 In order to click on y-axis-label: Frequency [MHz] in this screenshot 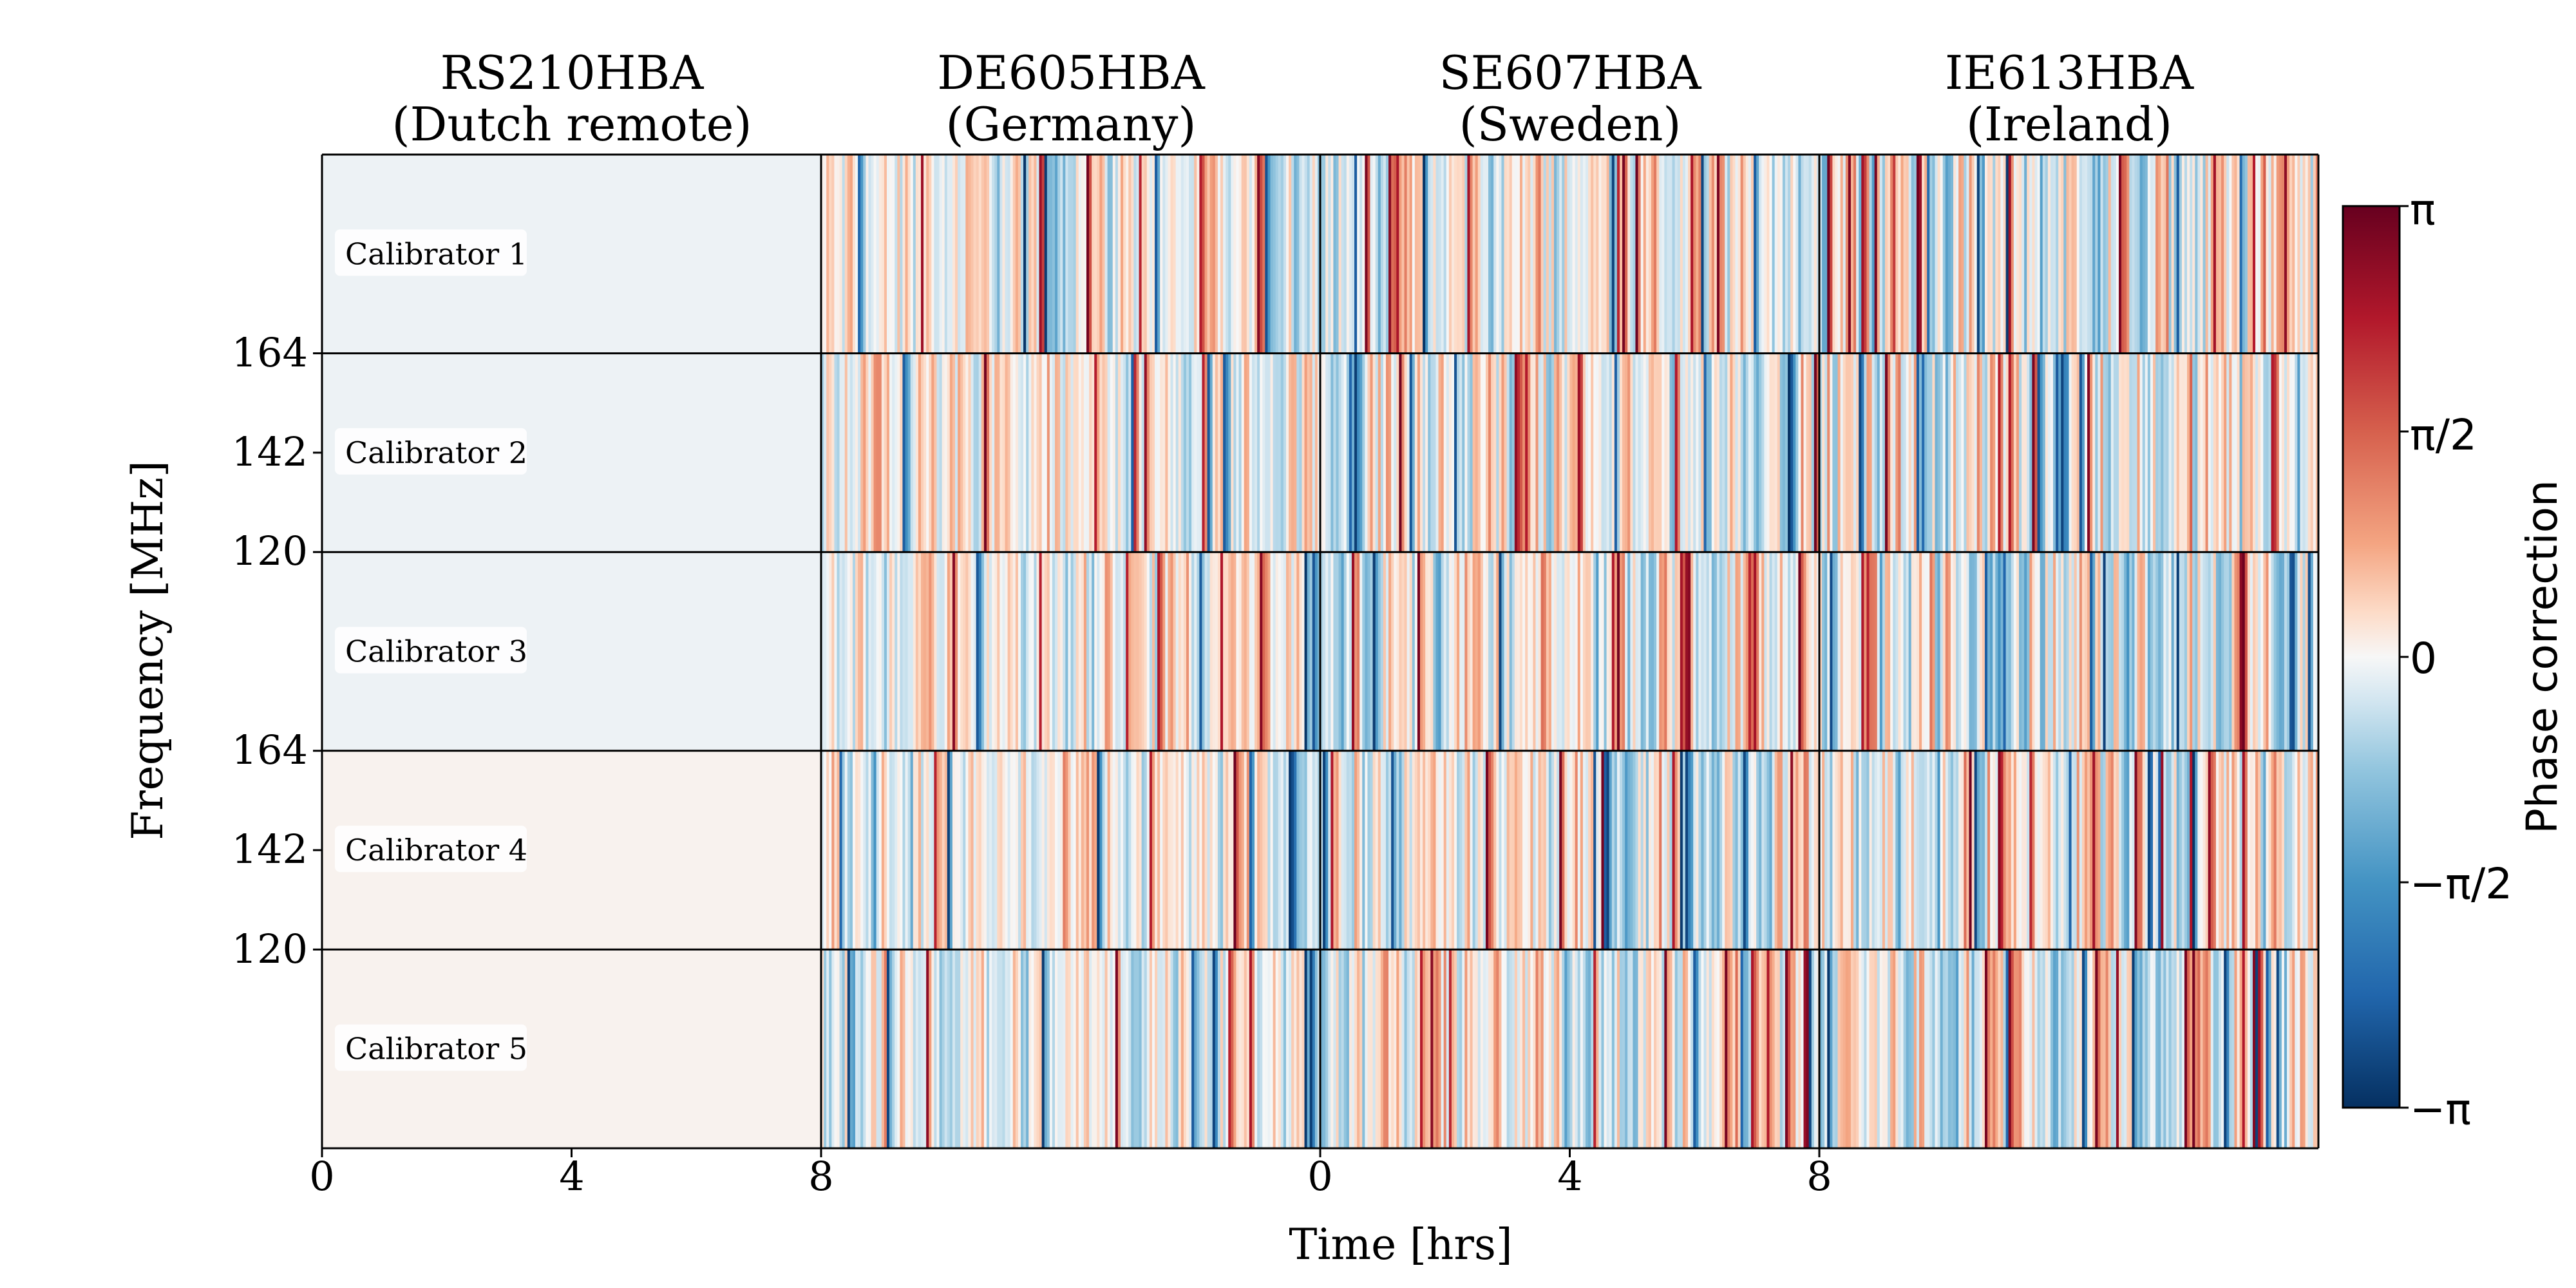, I will do `click(148, 650)`.